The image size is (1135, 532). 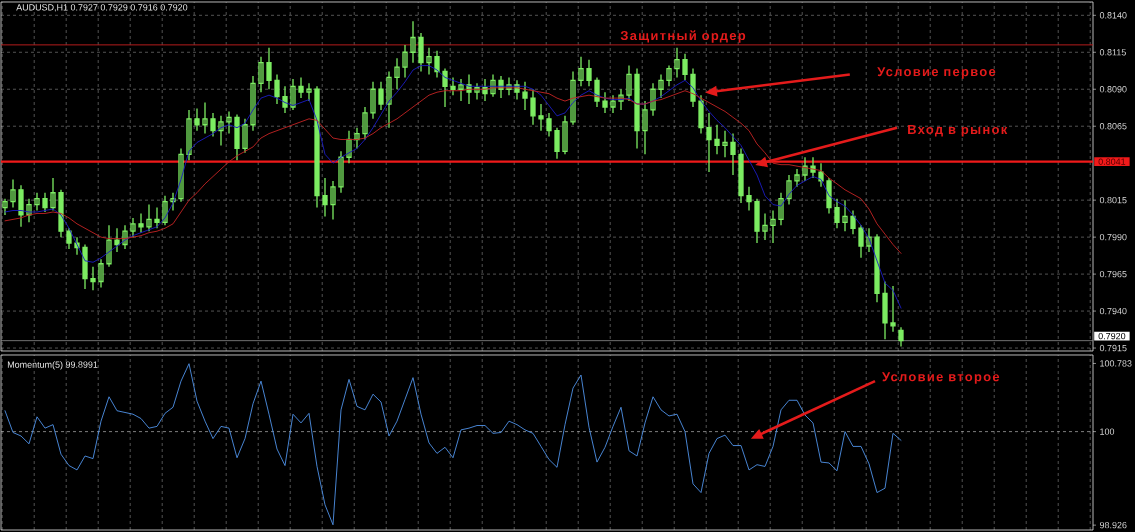 What do you see at coordinates (1113, 311) in the screenshot?
I see `y-tick-label: 0.7940` at bounding box center [1113, 311].